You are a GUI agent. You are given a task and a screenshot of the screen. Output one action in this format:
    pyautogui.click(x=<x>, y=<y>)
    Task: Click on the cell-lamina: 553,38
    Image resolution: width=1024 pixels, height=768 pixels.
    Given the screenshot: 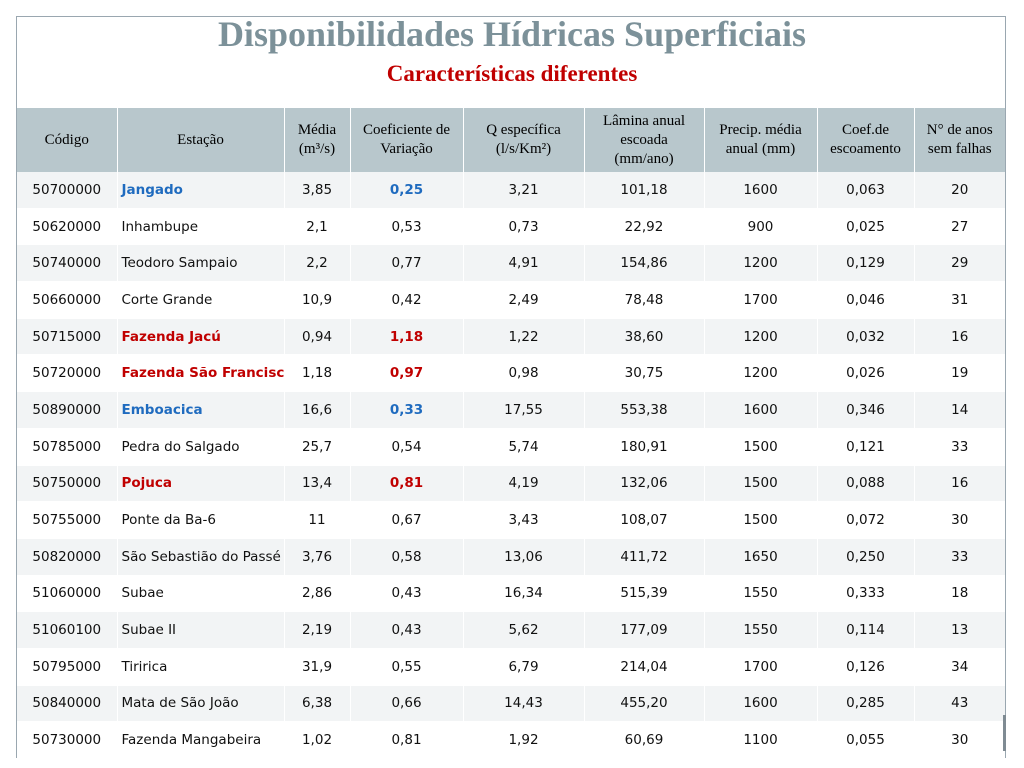 What is the action you would take?
    pyautogui.click(x=644, y=410)
    